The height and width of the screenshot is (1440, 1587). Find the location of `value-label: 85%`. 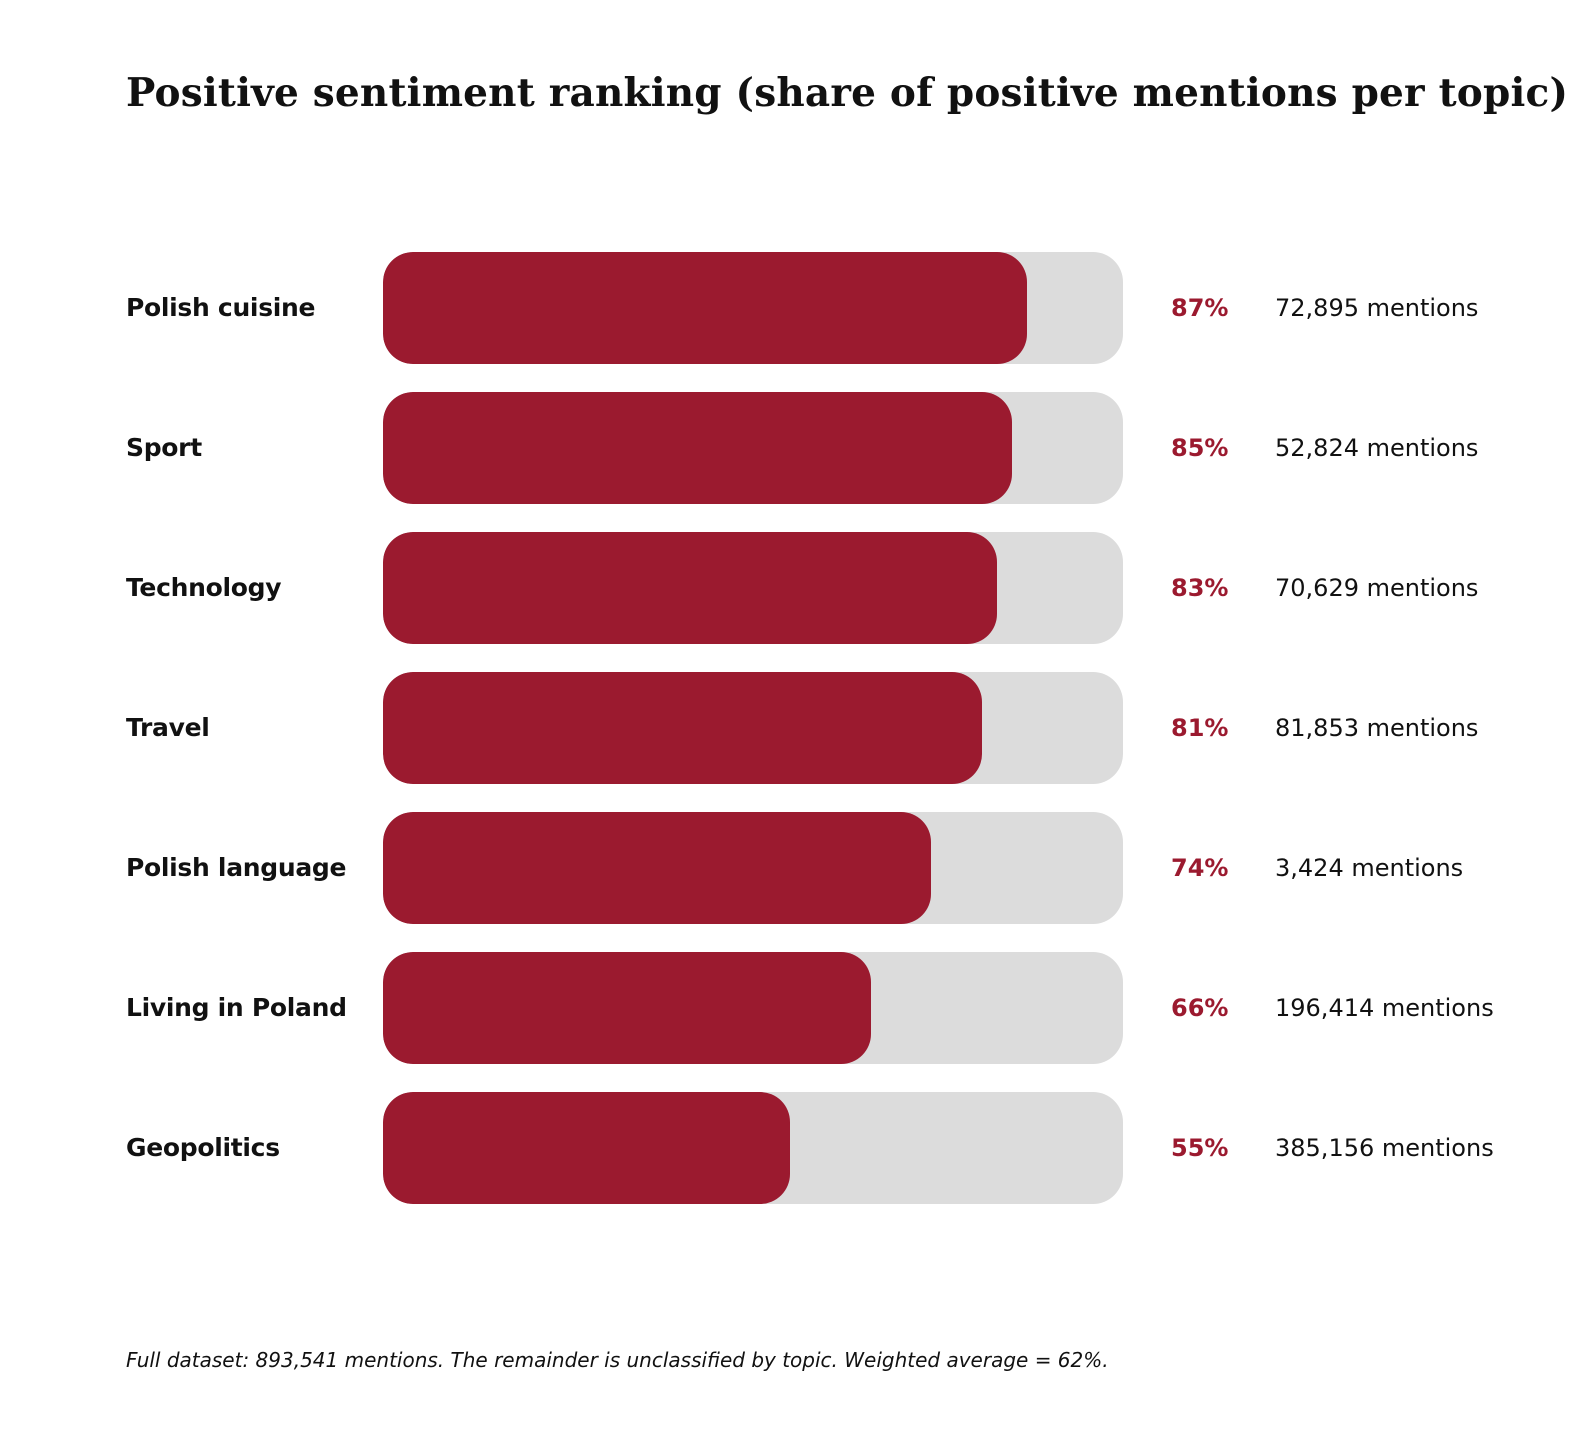

value-label: 85% is located at coordinates (1200, 448).